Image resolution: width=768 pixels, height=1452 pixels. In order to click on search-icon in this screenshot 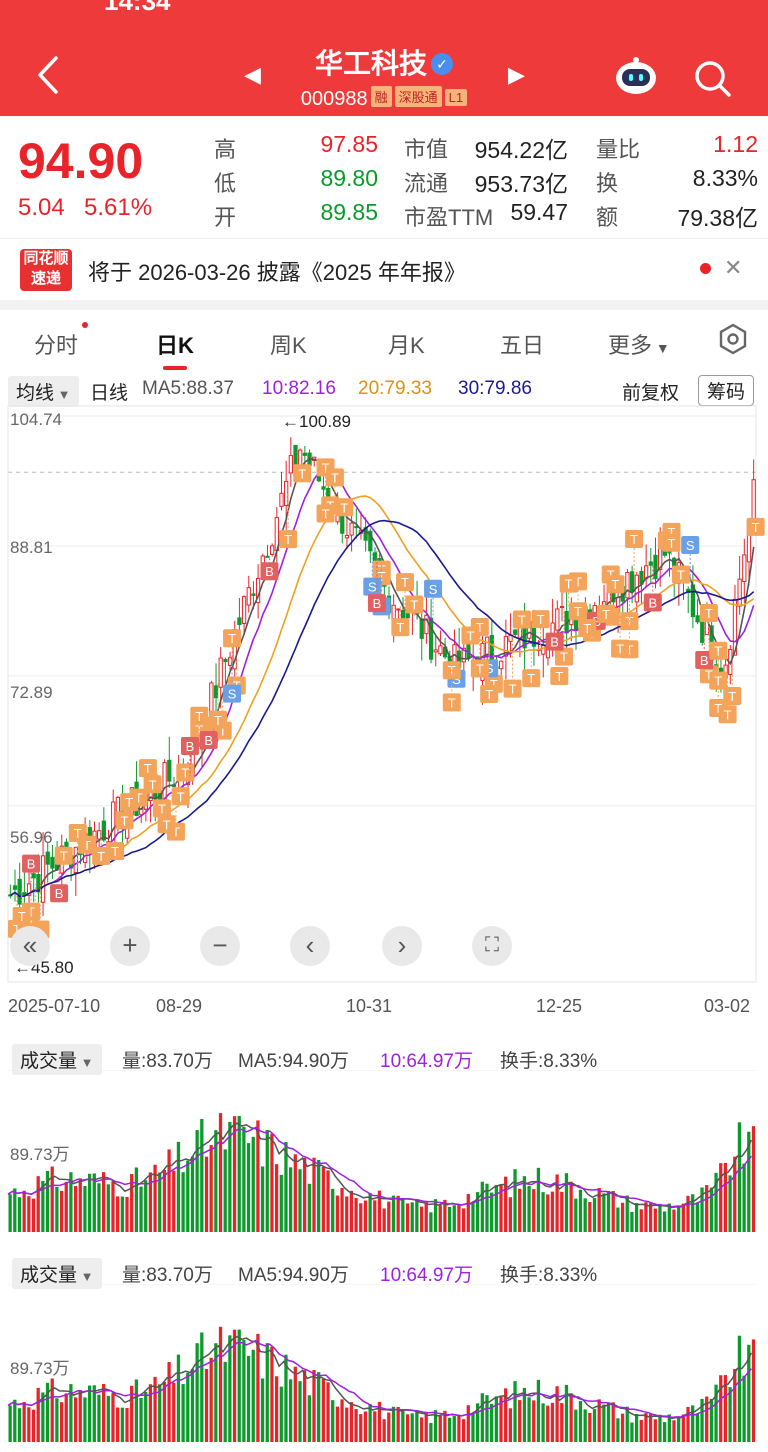, I will do `click(712, 78)`.